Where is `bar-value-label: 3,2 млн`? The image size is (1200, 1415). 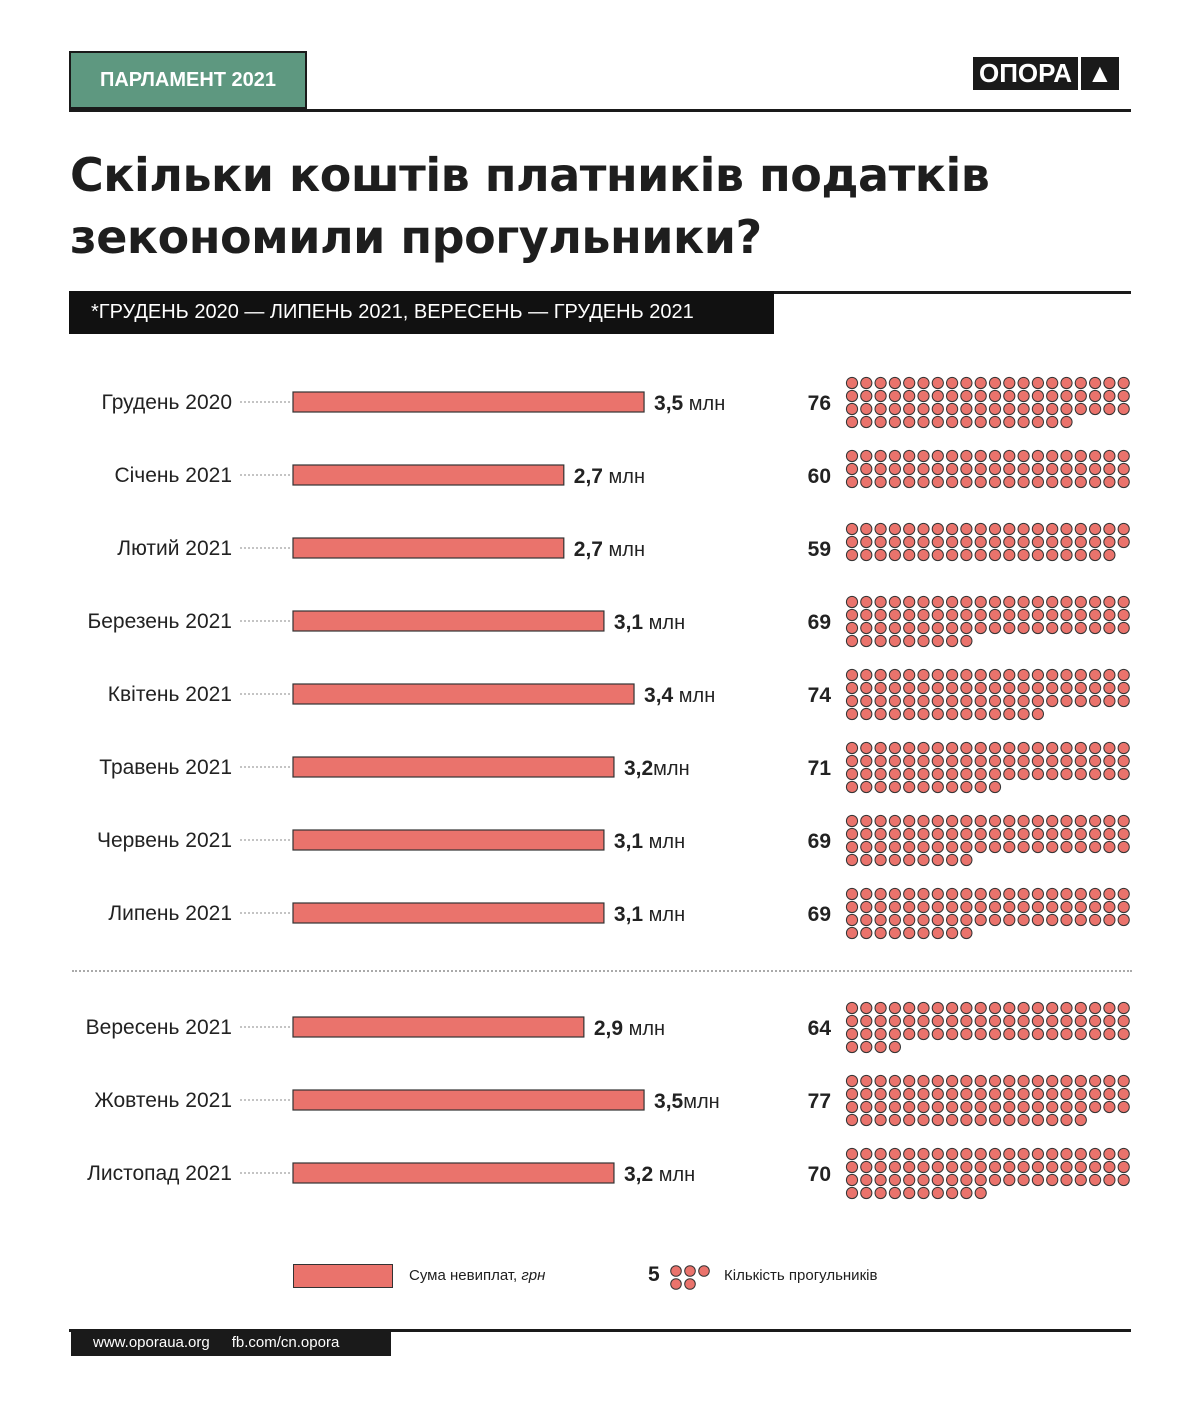
bar-value-label: 3,2 млн is located at coordinates (659, 1174).